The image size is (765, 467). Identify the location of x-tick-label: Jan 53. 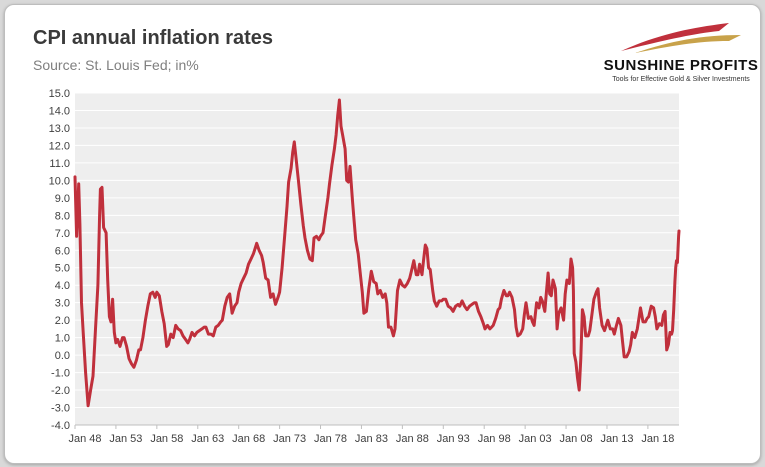
(125, 439).